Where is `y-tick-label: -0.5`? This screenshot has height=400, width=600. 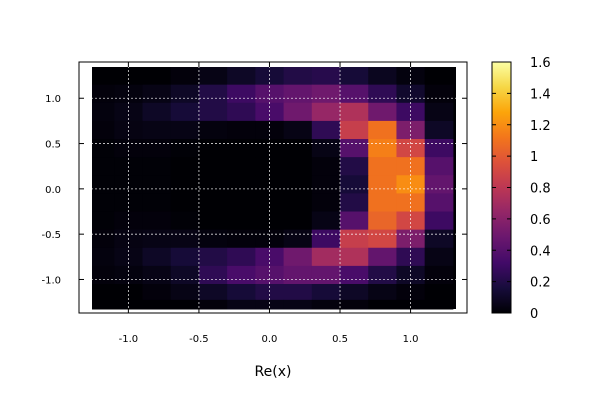
y-tick-label: -0.5 is located at coordinates (51, 235).